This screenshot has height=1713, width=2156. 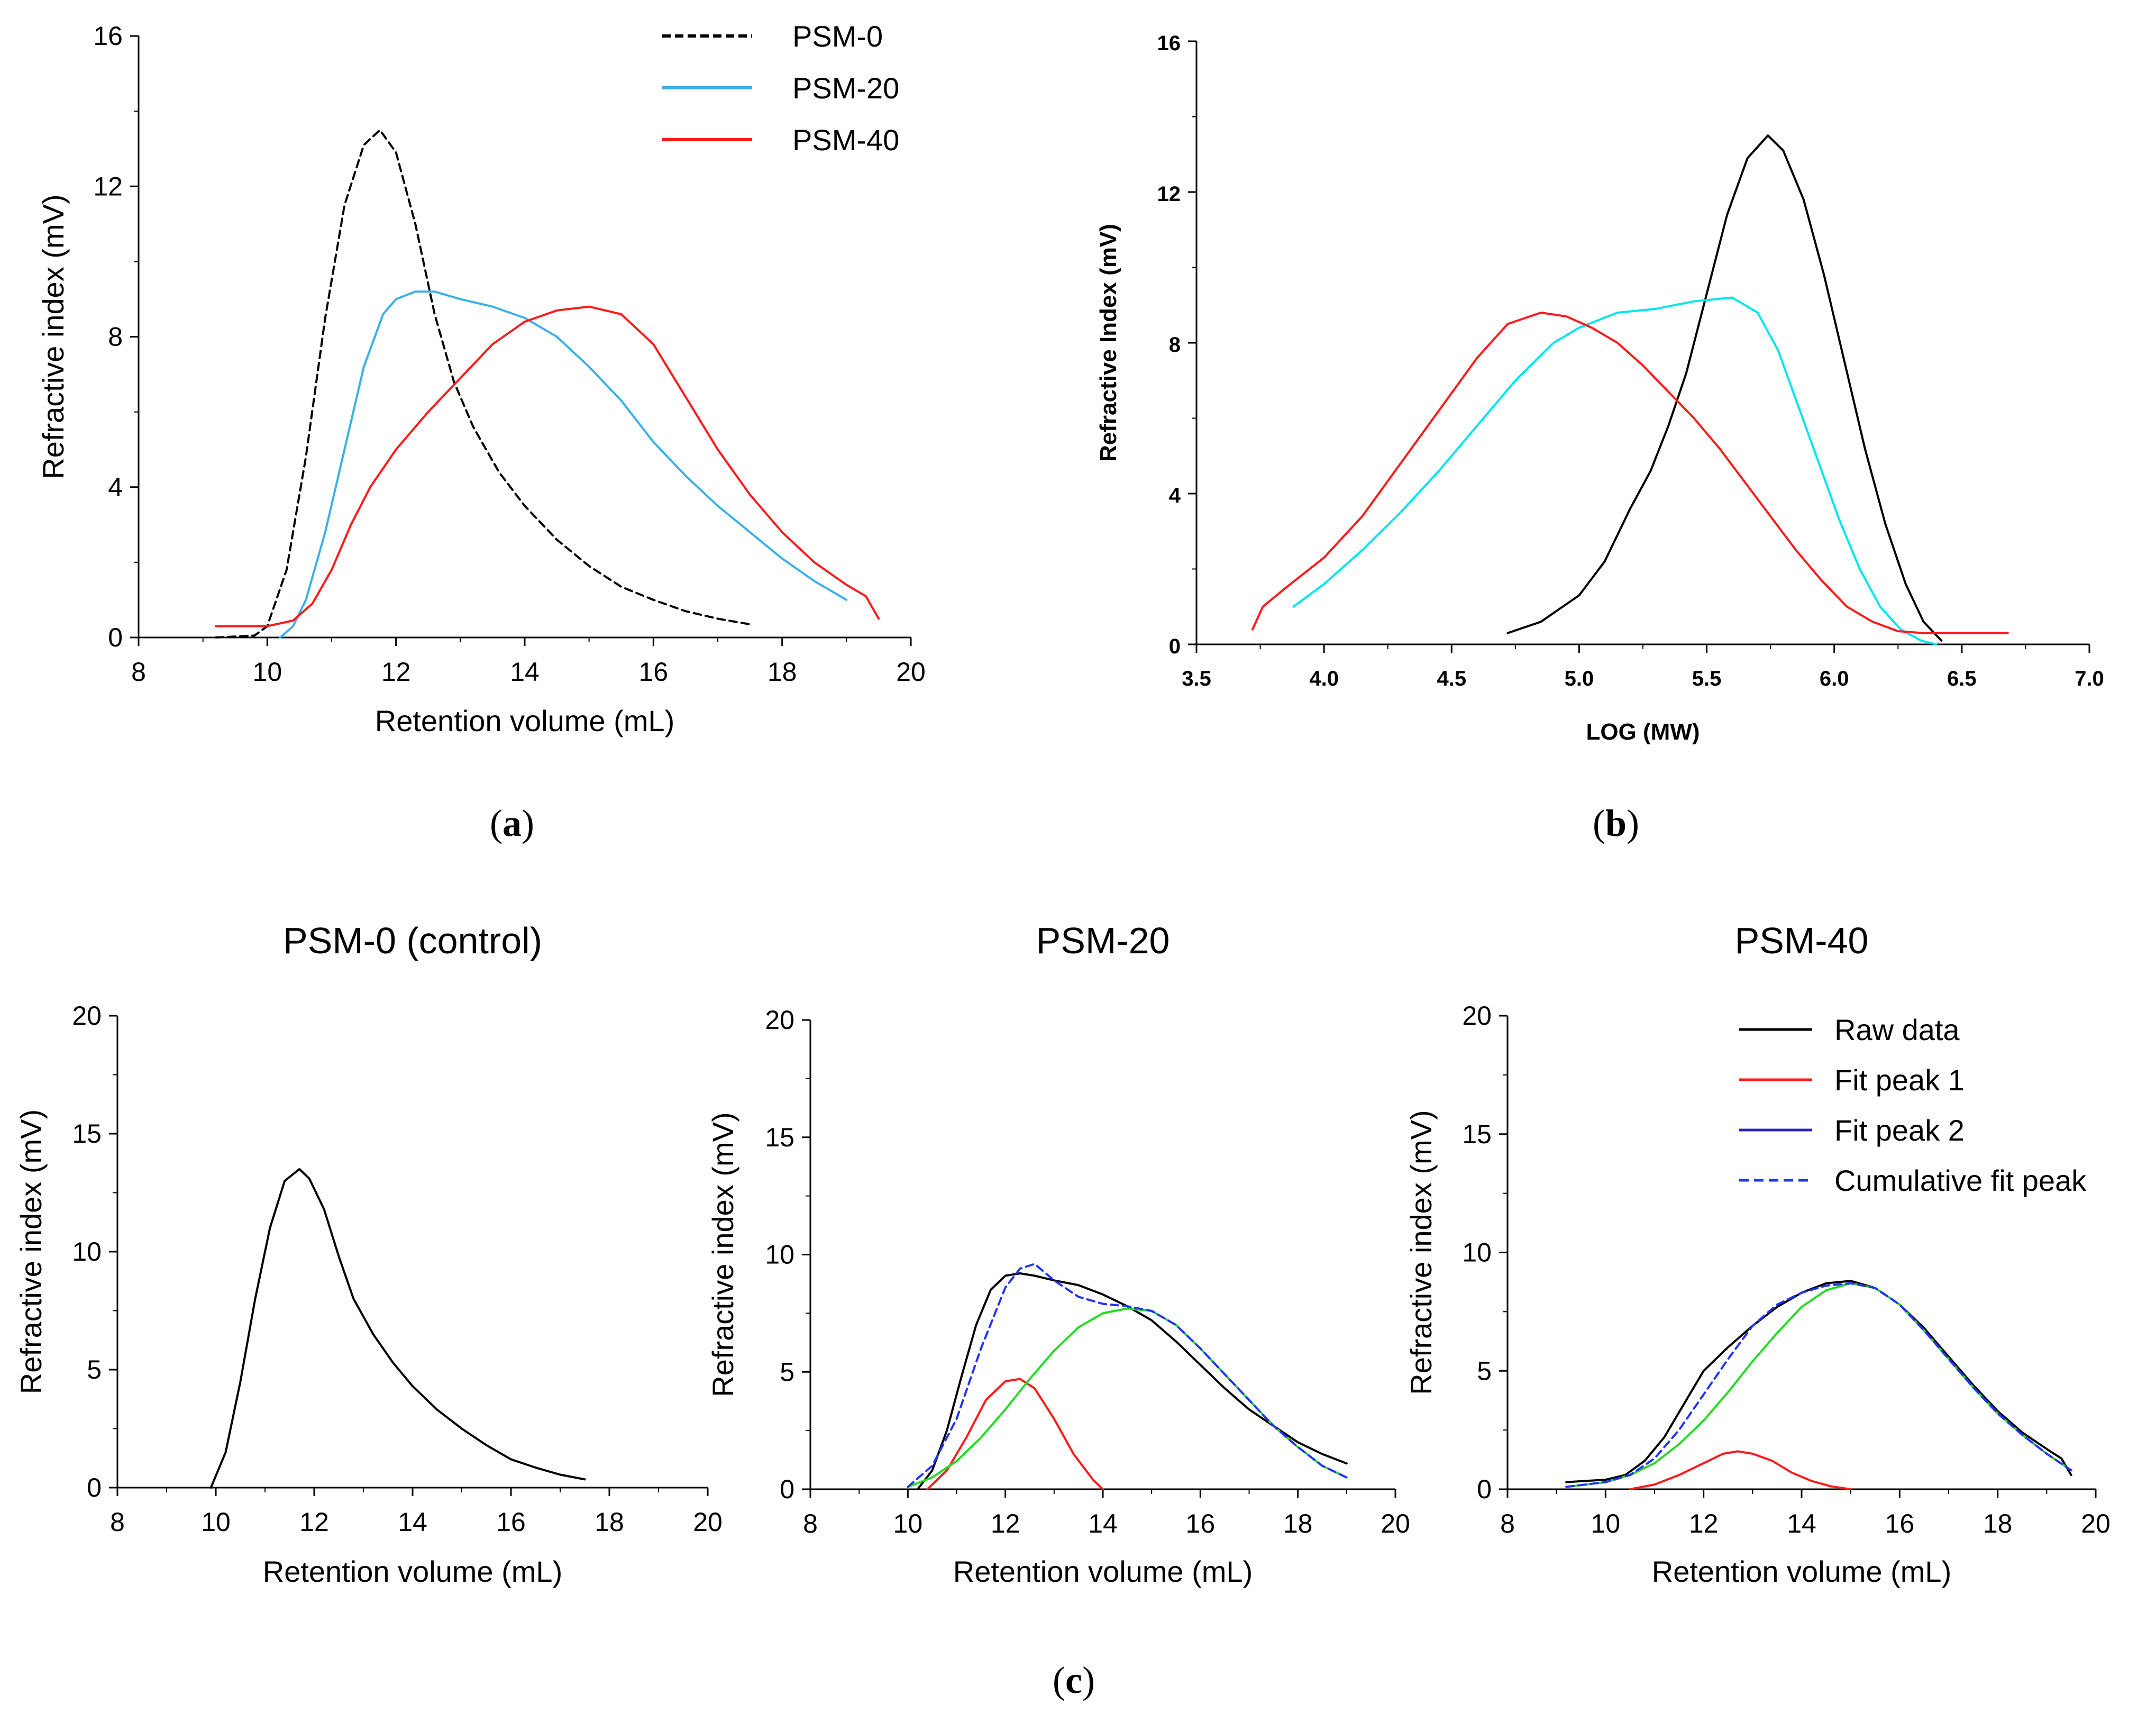 What do you see at coordinates (267, 672) in the screenshot?
I see `x-tick-label-a-1: 10` at bounding box center [267, 672].